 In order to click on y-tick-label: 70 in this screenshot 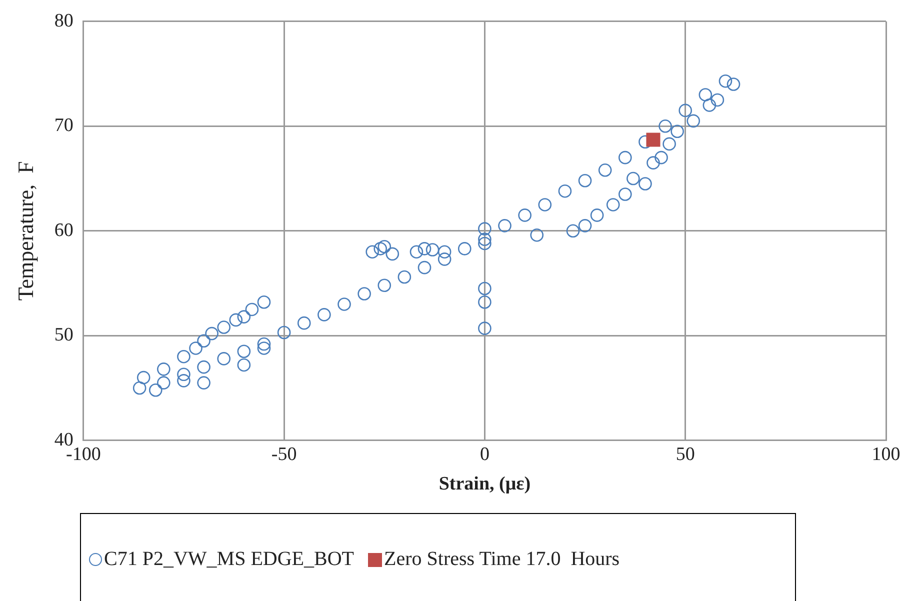, I will do `click(64, 125)`.